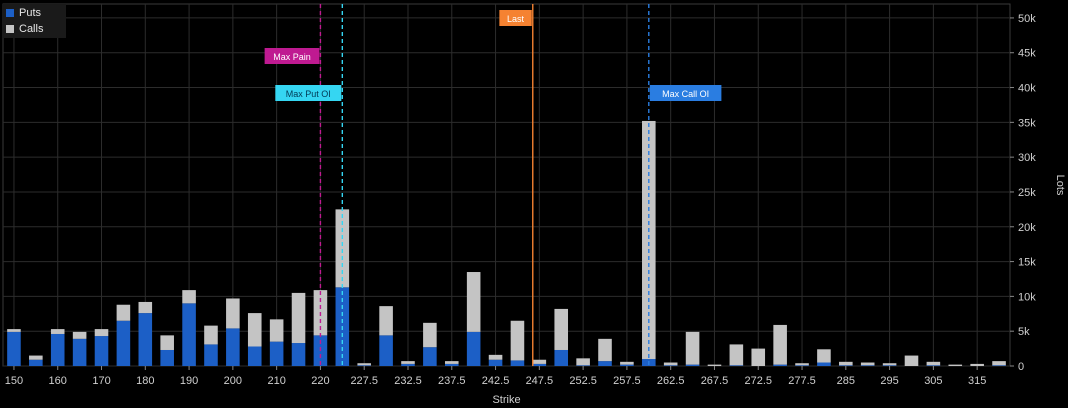  Describe the element at coordinates (802, 365) in the screenshot. I see `bar-puts-277.5` at that location.